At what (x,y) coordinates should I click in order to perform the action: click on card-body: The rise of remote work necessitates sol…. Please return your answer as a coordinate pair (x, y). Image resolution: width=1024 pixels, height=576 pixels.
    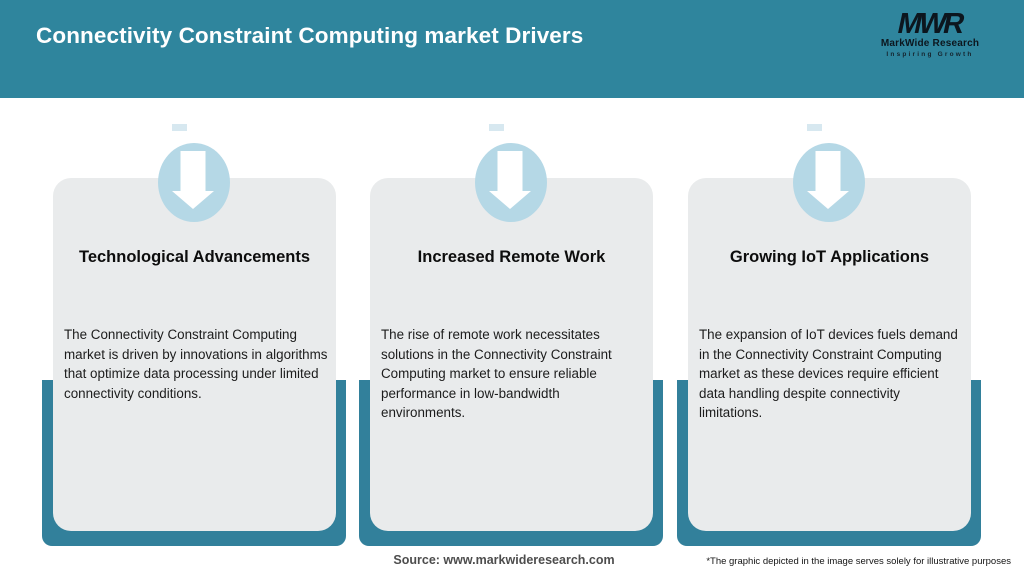
    Looking at the image, I should click on (496, 373).